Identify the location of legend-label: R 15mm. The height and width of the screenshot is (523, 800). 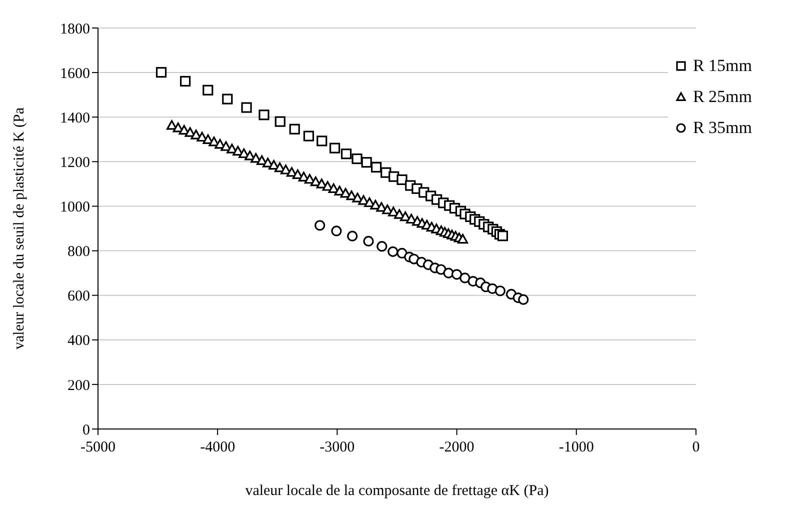
(722, 66).